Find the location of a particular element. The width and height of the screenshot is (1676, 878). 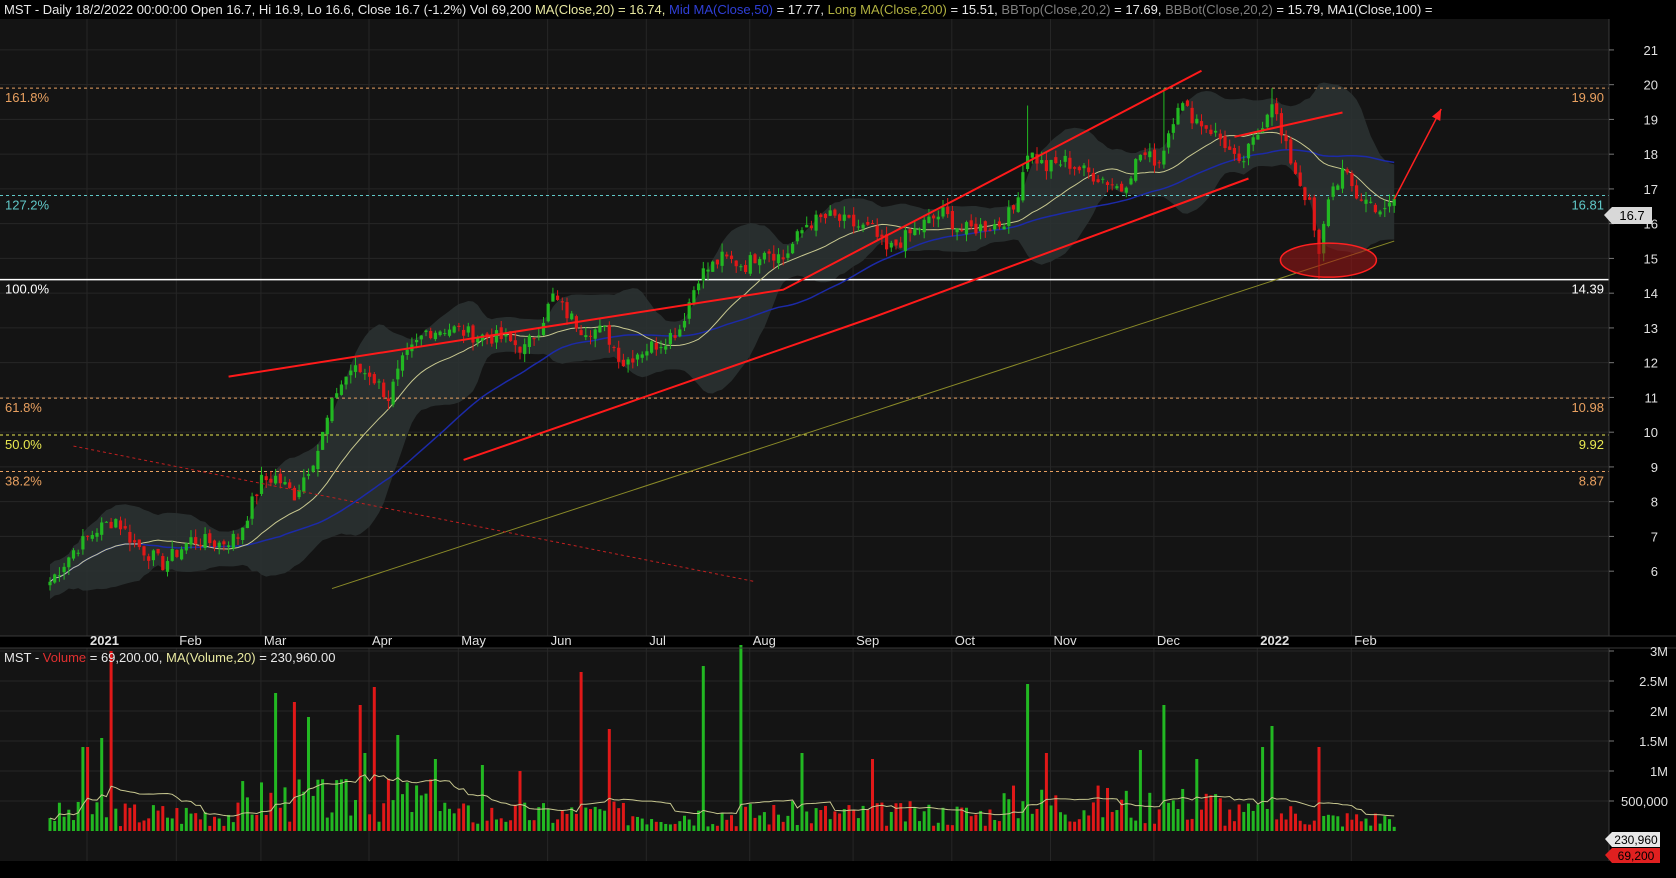

header-segment: = 15.51, is located at coordinates (974, 9).